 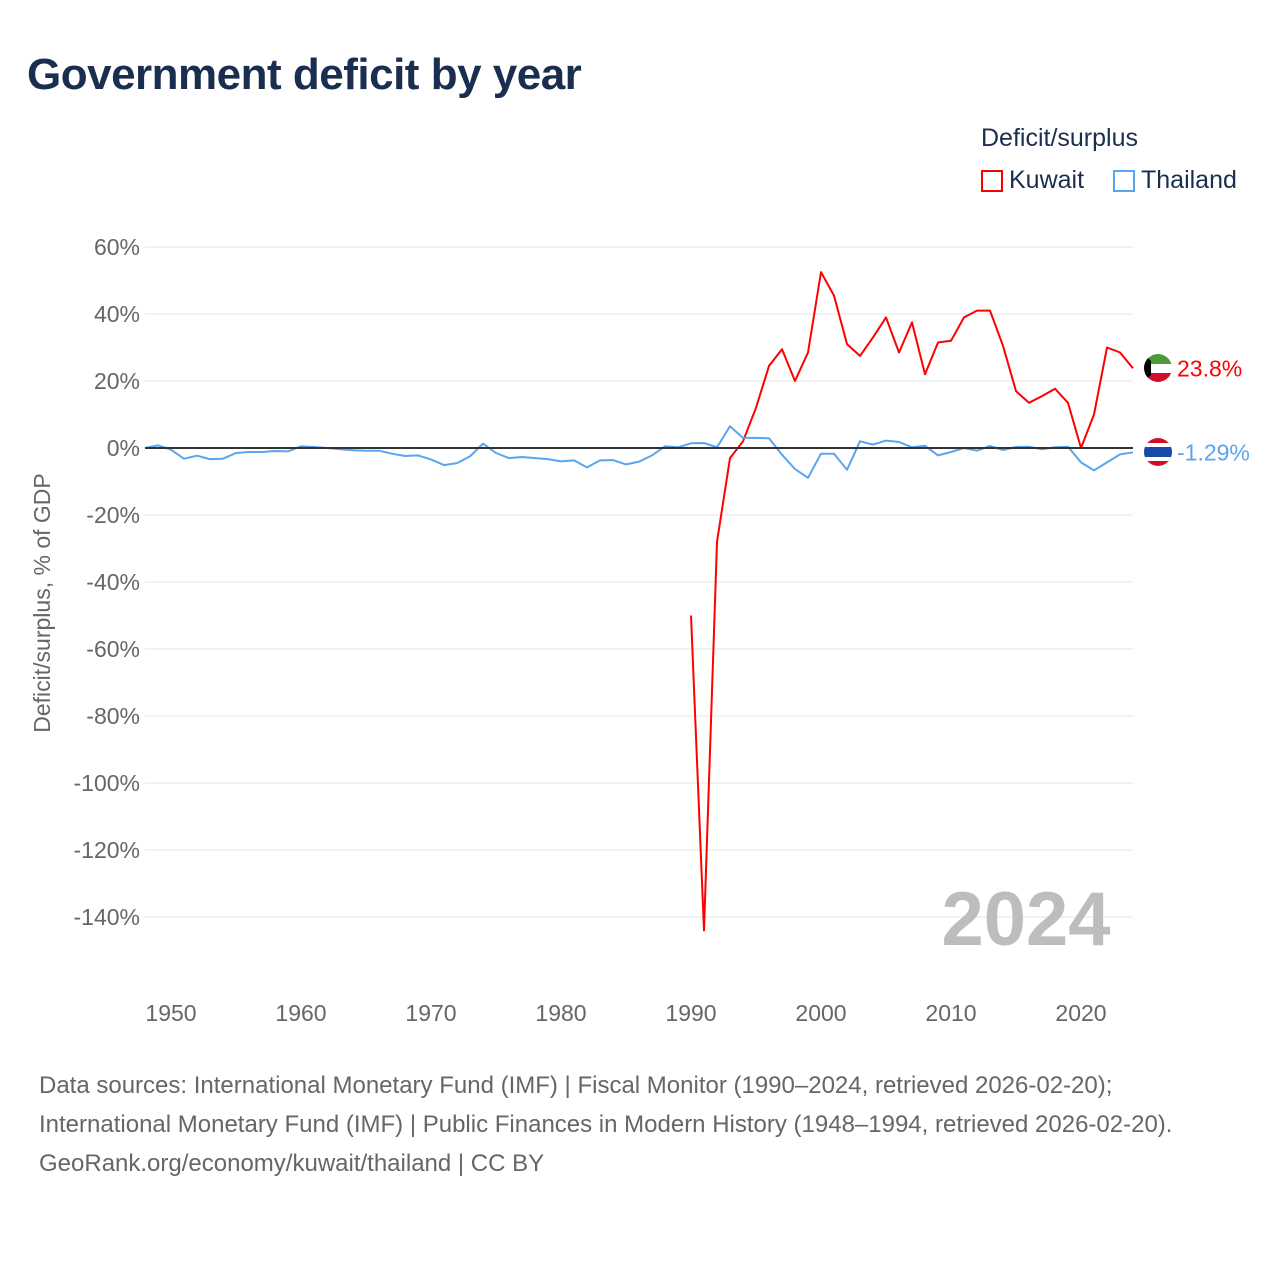 I want to click on end-label-kuwait: 23.8%, so click(x=1209, y=368).